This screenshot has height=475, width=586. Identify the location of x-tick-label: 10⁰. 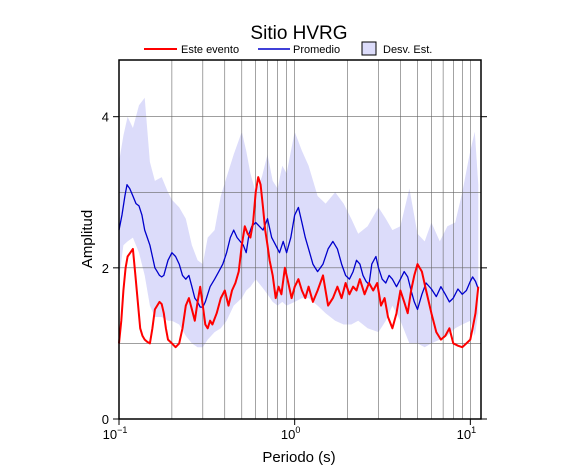
(290, 433).